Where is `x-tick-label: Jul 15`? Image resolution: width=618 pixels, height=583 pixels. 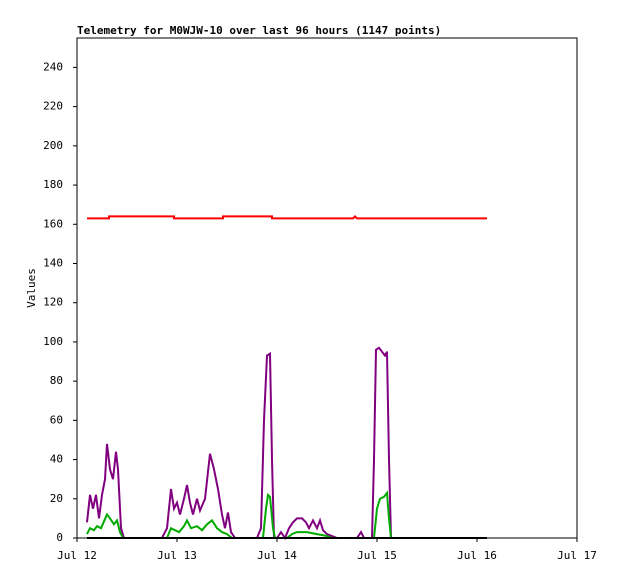 x-tick-label: Jul 15 is located at coordinates (377, 555).